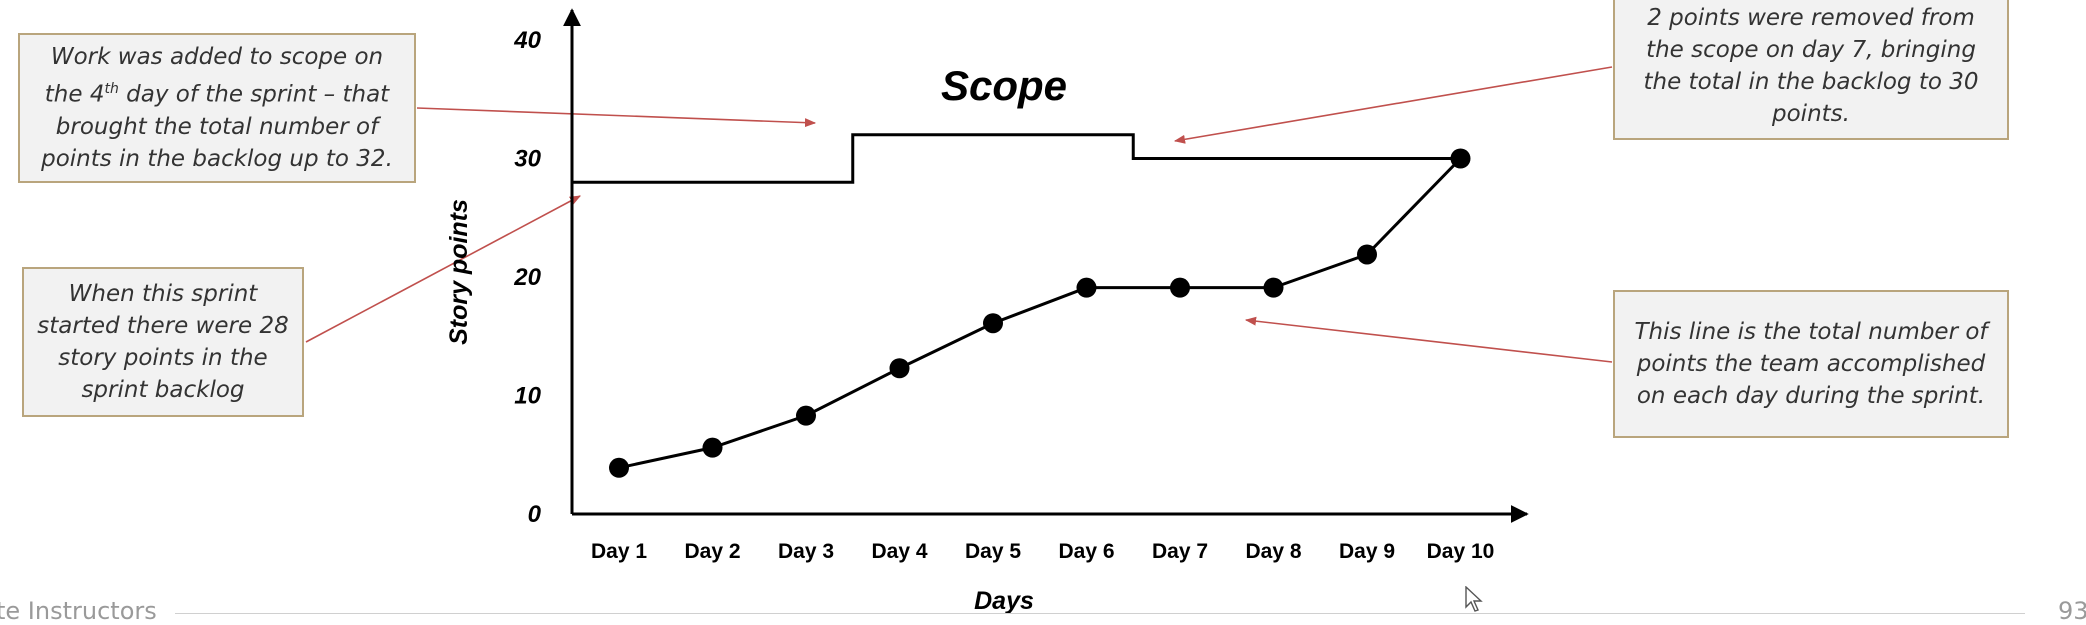  Describe the element at coordinates (993, 551) in the screenshot. I see `x-tick-label: Day 5` at that location.